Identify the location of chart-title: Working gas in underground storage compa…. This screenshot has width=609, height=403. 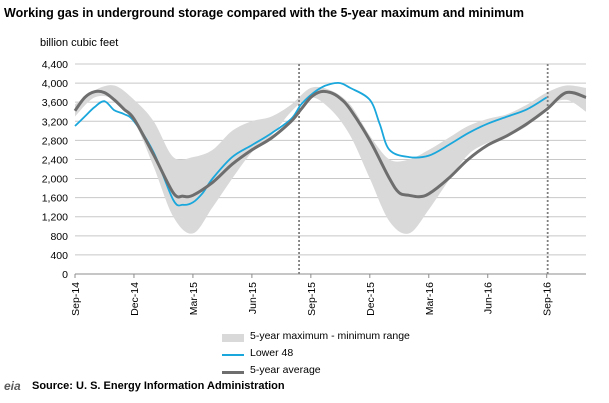
(264, 13).